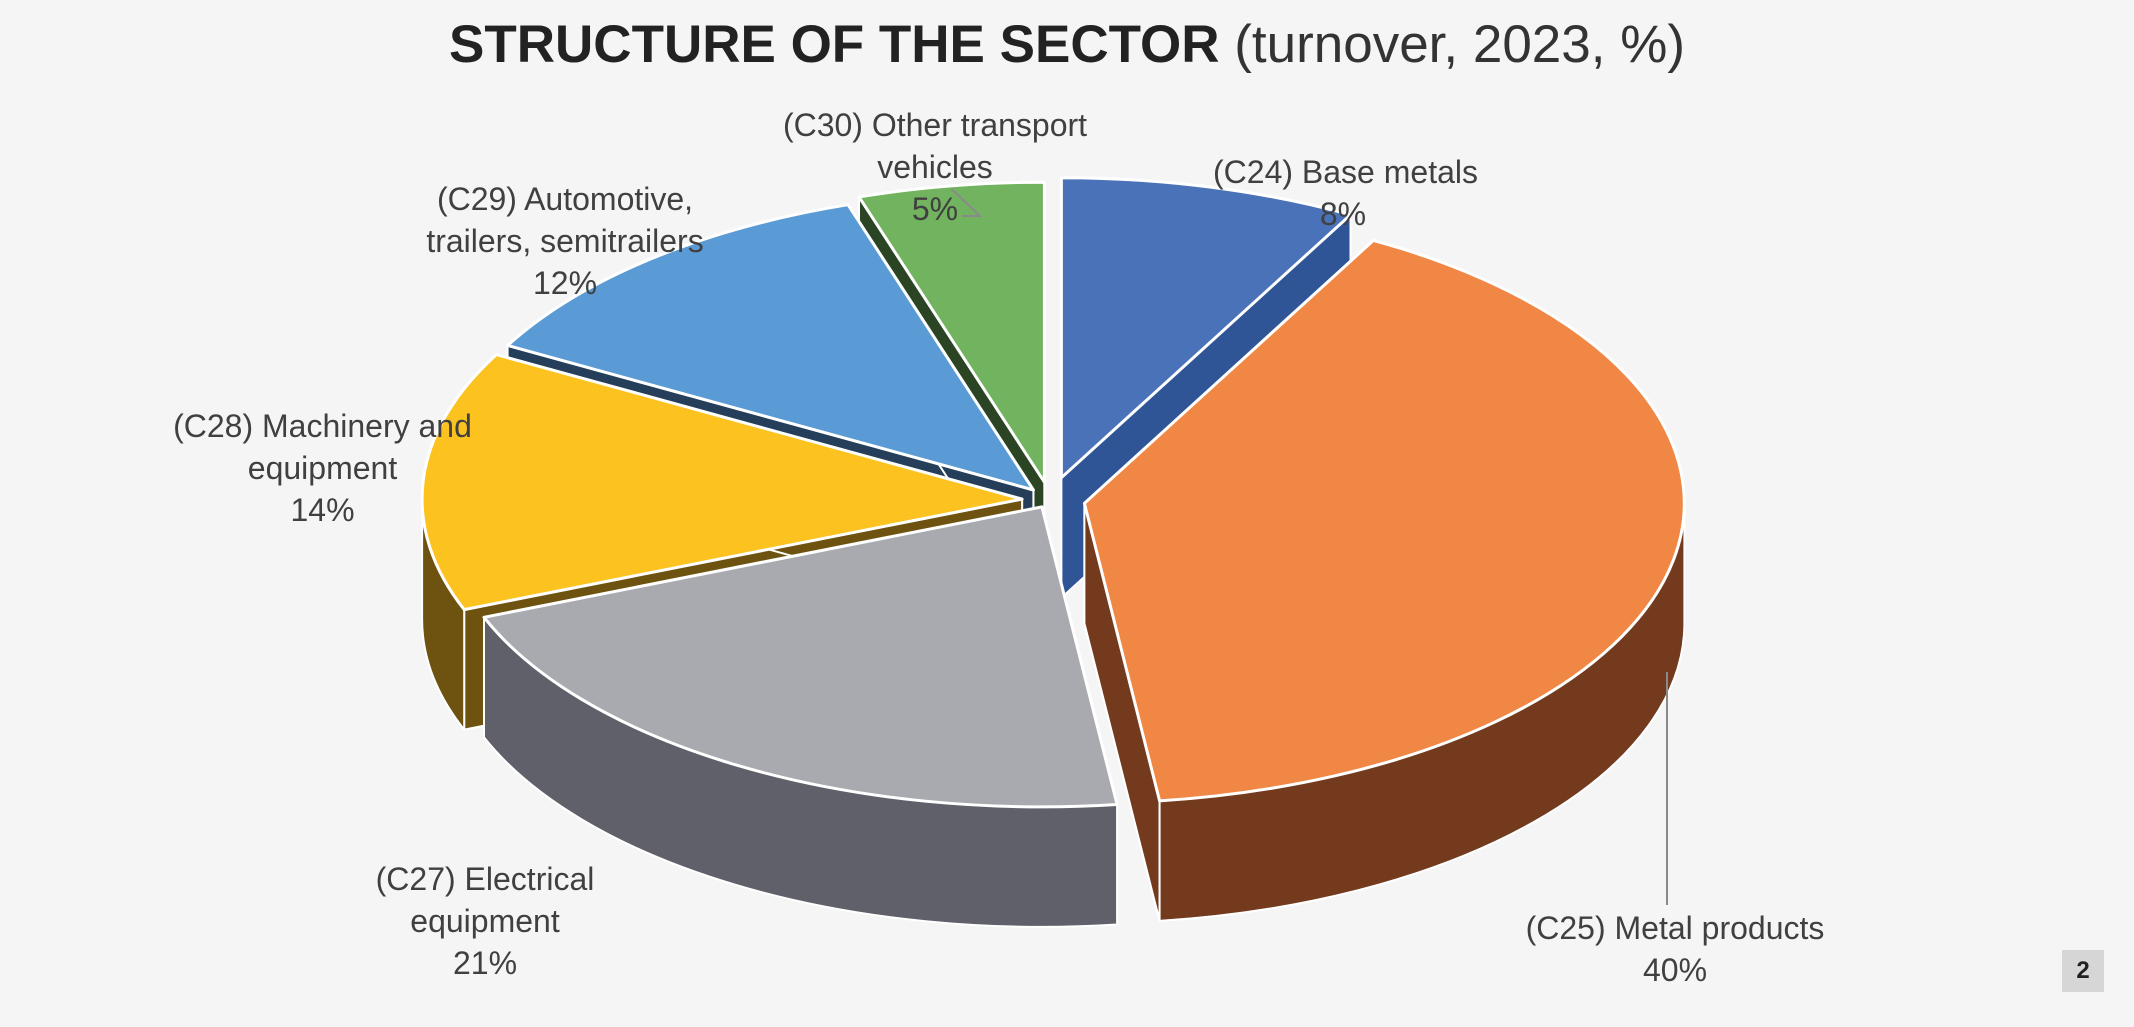  I want to click on slice-label-text: (C30) Other transport vehicles, so click(935, 146).